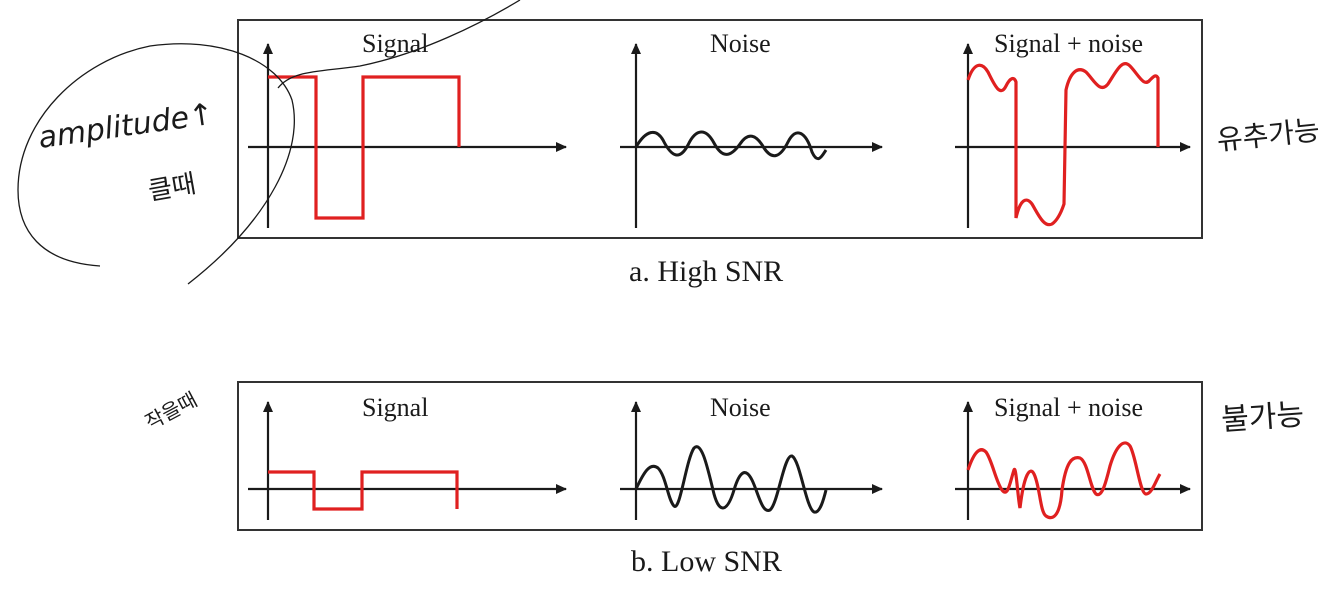 This screenshot has height=592, width=1342. I want to click on low-sum-plot: Signal + noise, so click(1072, 456).